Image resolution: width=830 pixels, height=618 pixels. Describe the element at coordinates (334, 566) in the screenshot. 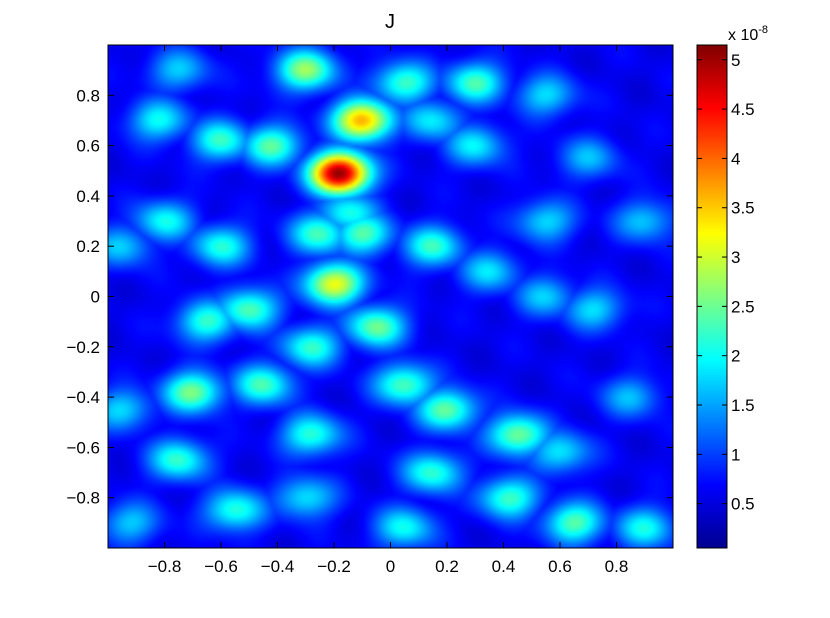

I see `x-tick-label: −0.2` at that location.